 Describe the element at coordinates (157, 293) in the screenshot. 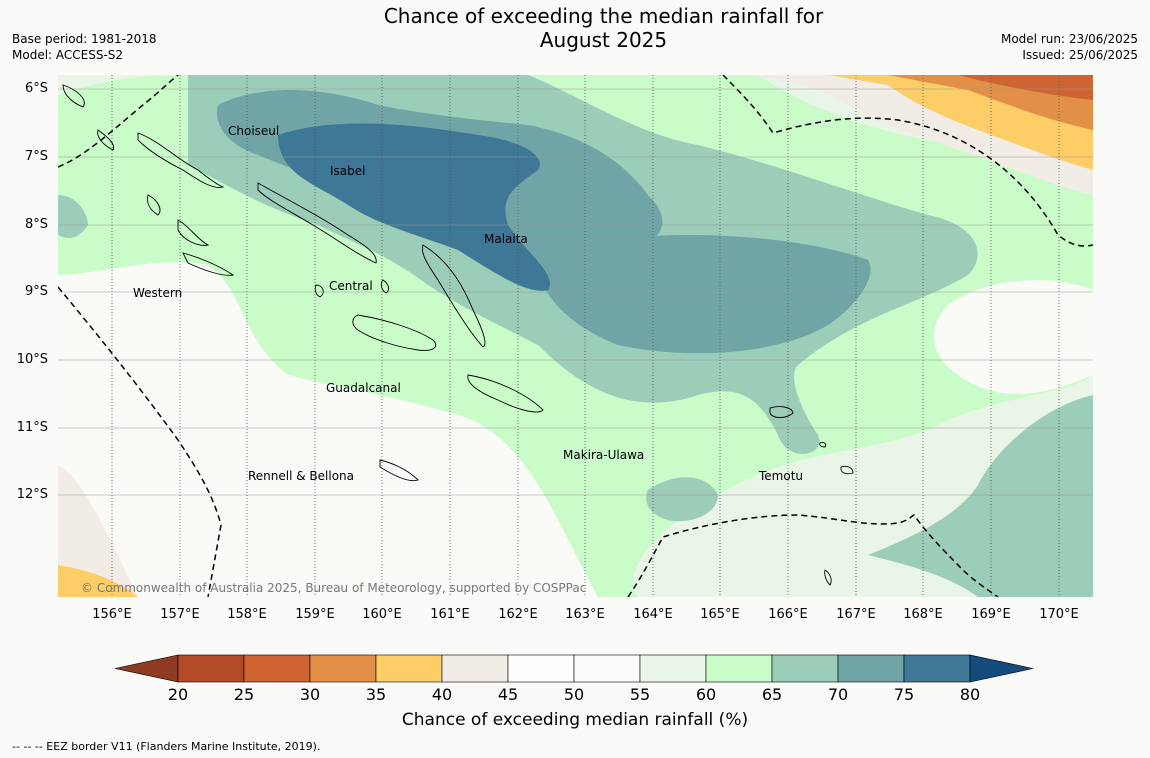

I see `region-label-western: Western` at that location.